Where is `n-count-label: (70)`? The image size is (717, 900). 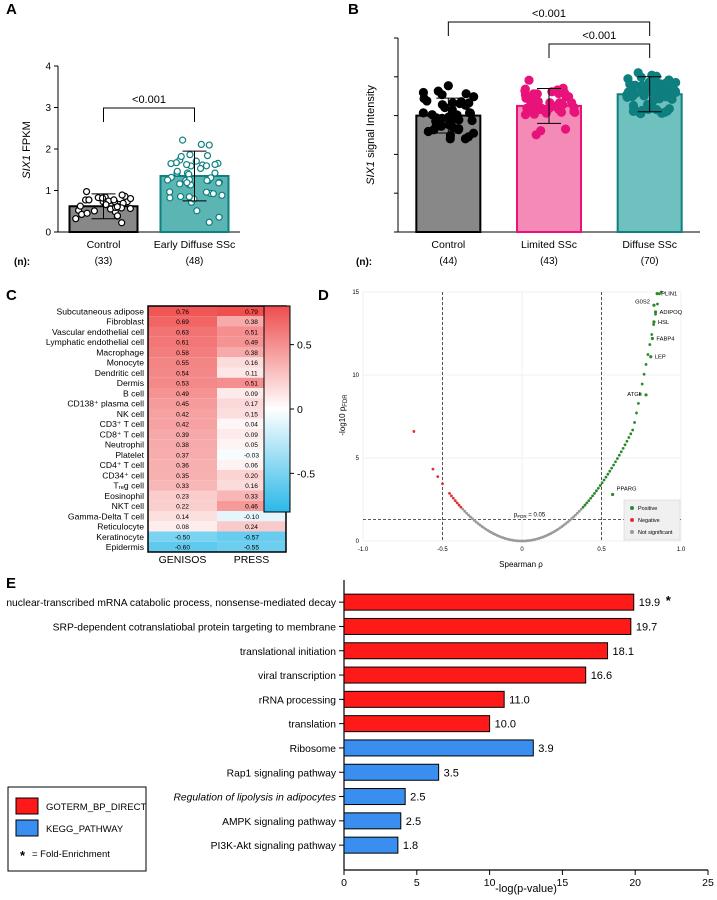 n-count-label: (70) is located at coordinates (650, 261).